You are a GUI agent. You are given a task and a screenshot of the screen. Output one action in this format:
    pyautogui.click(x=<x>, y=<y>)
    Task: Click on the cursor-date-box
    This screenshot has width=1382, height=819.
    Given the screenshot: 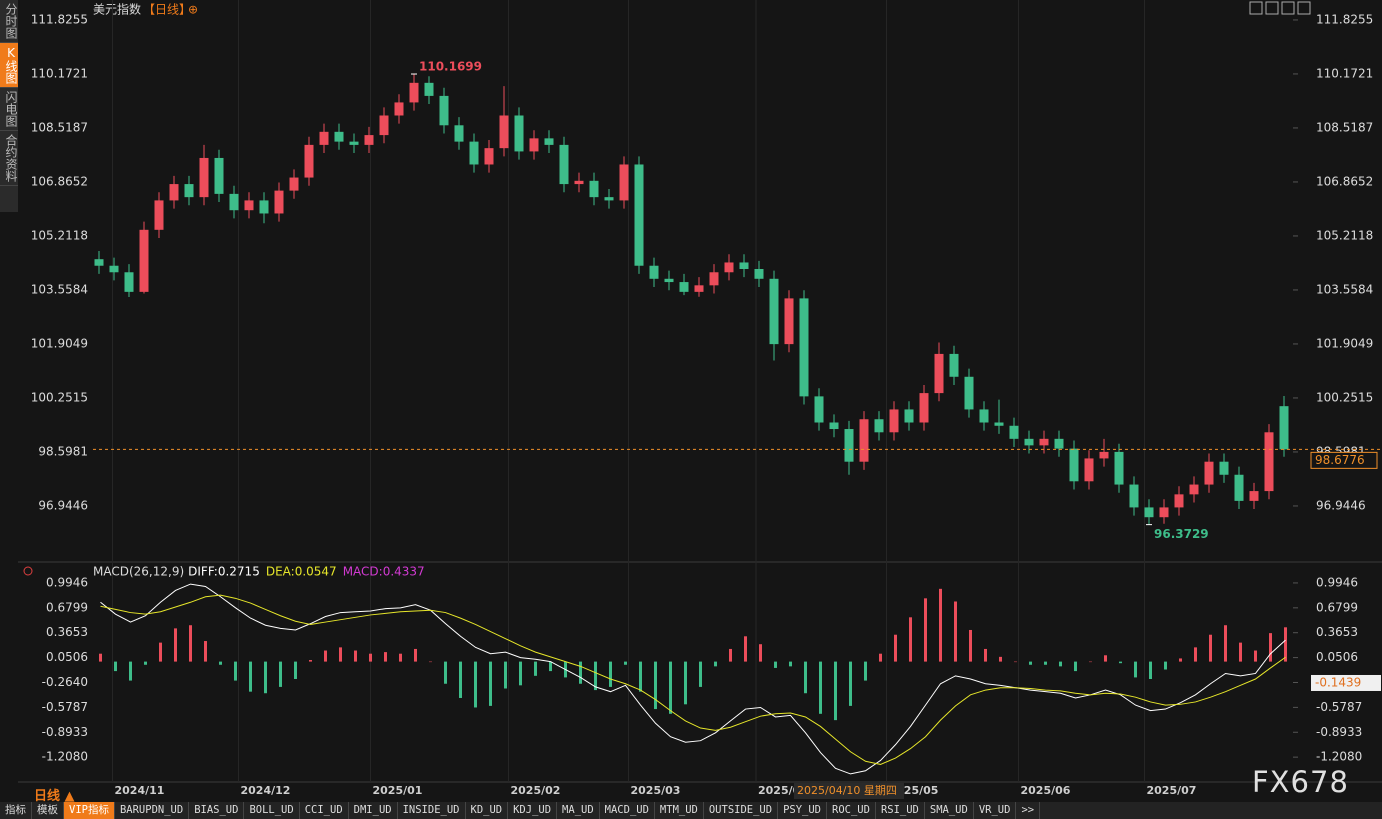 What is the action you would take?
    pyautogui.click(x=849, y=791)
    